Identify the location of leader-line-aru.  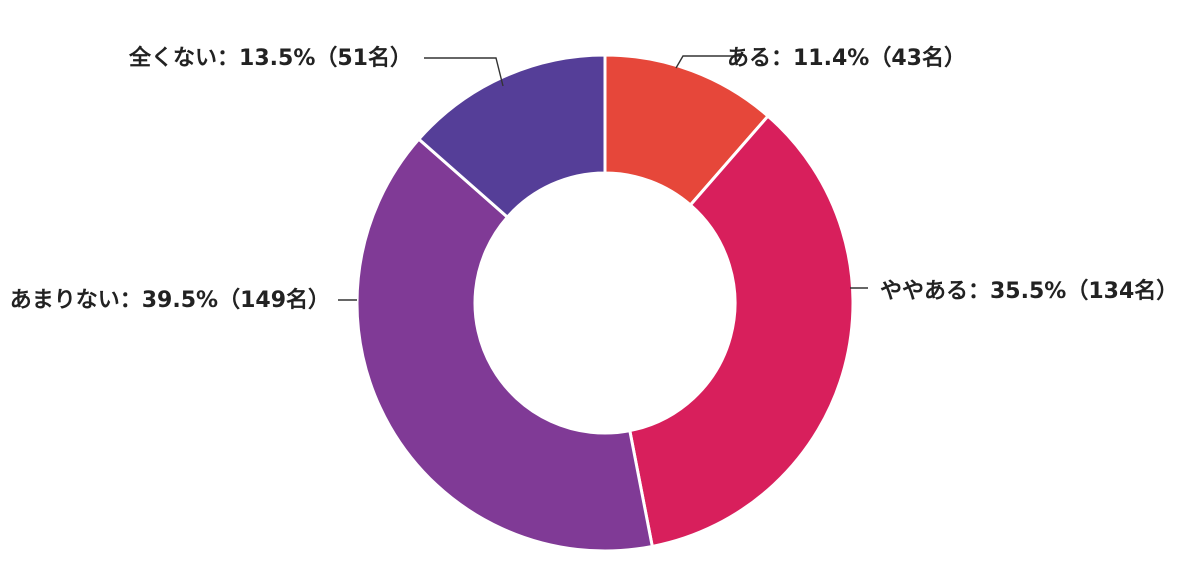
(708, 62).